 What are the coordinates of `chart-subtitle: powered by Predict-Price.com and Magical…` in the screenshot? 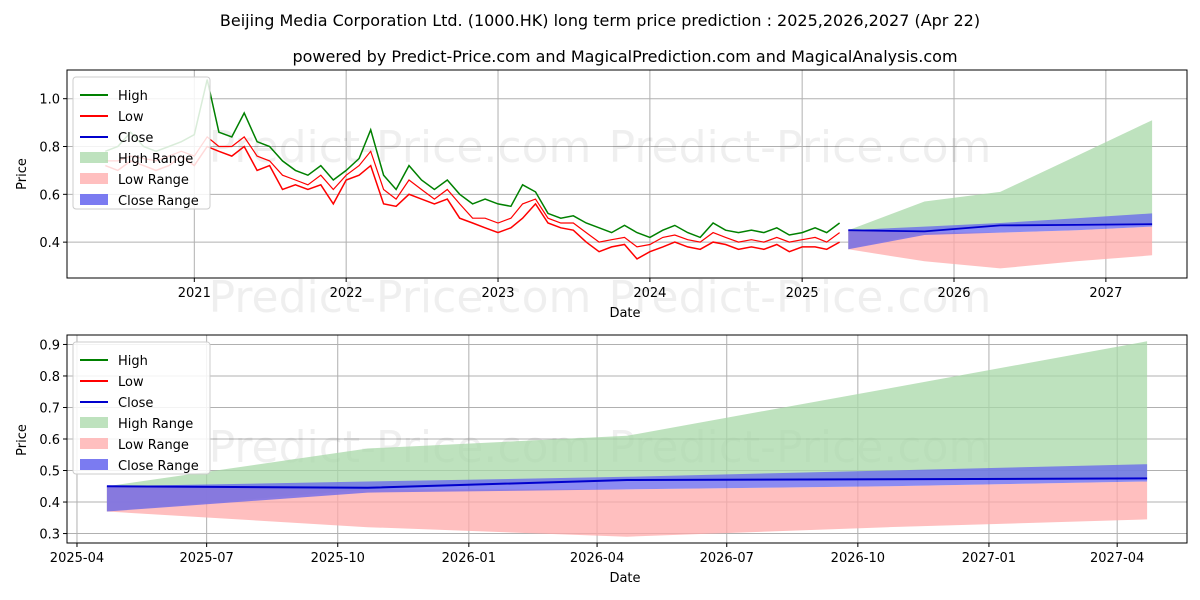 It's located at (624, 56).